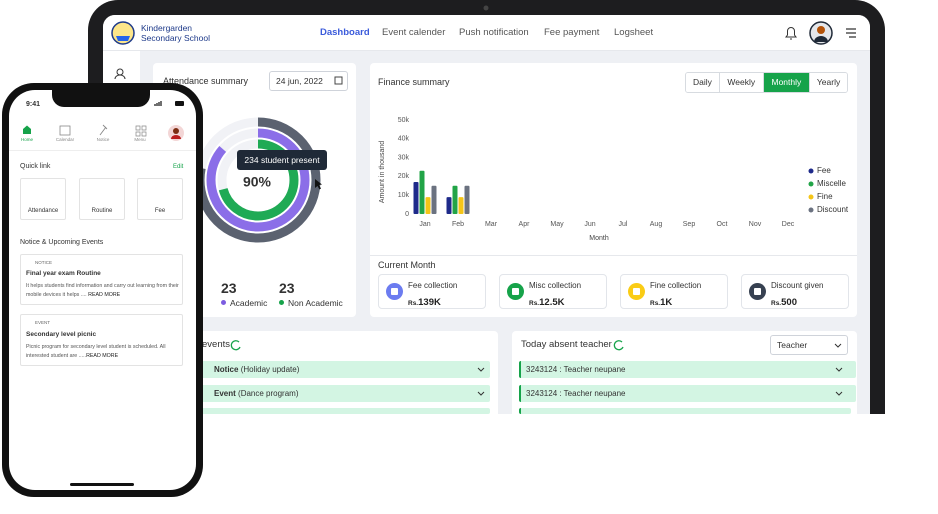 The height and width of the screenshot is (514, 938). Describe the element at coordinates (270, 369) in the screenshot. I see `event-detail: (Holiday update)` at that location.